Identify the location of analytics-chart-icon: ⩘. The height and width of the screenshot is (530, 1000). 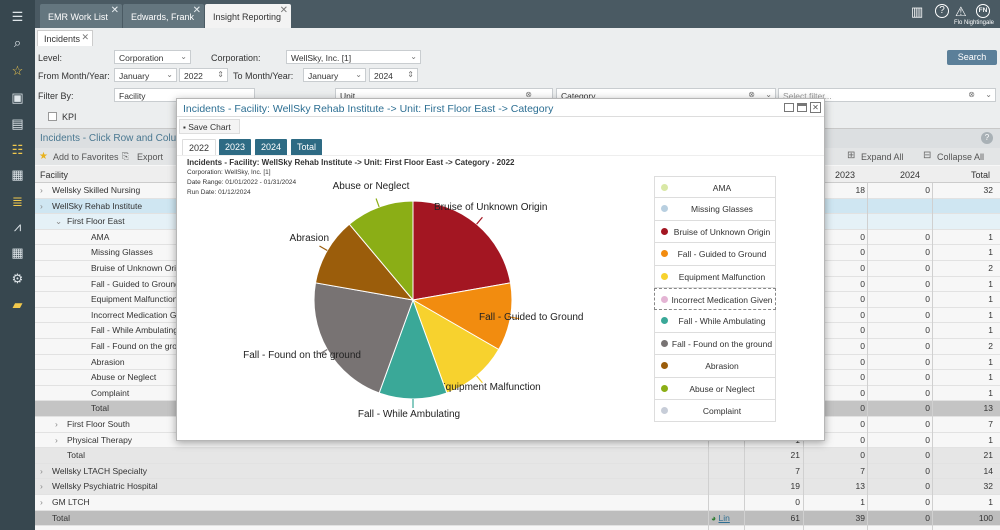
(17, 226).